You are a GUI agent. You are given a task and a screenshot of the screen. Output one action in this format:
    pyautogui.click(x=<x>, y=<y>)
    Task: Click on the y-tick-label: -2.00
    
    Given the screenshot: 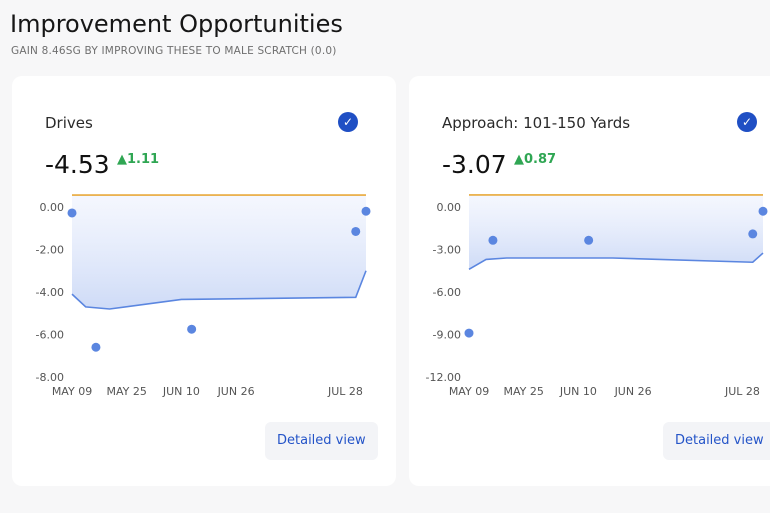 What is the action you would take?
    pyautogui.click(x=50, y=250)
    